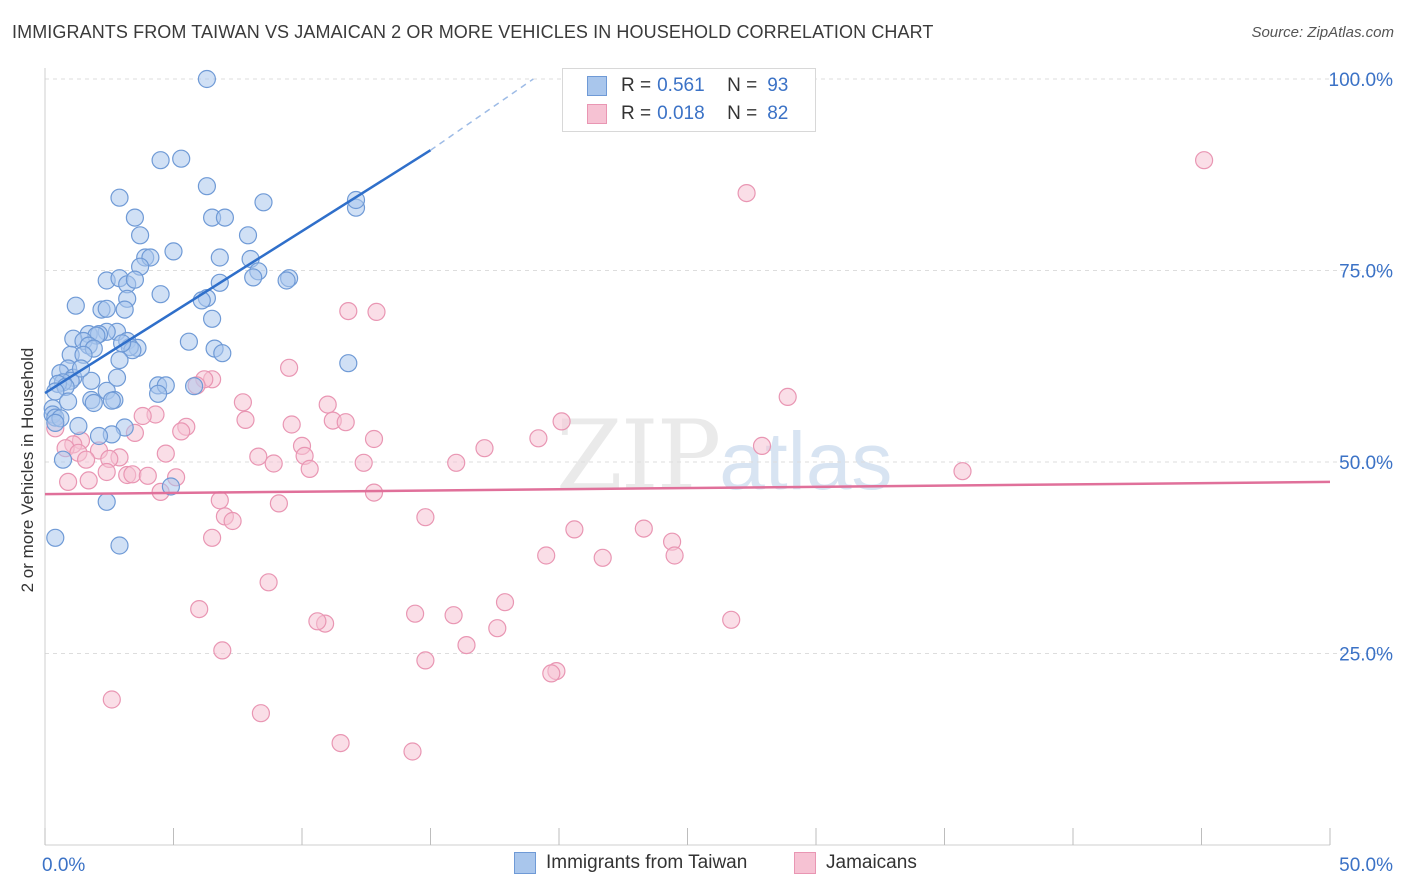 This screenshot has height=892, width=1406. Describe the element at coordinates (1366, 865) in the screenshot. I see `x-tick-label: 50.0%` at that location.